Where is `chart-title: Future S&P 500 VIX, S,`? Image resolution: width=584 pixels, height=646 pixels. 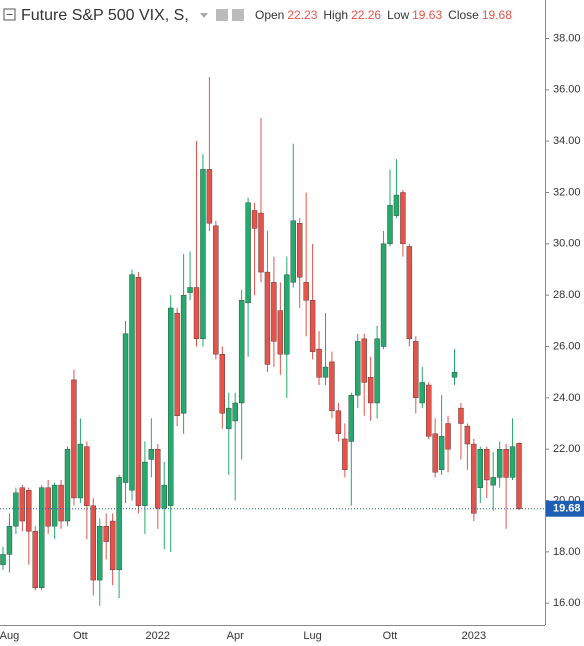
chart-title: Future S&P 500 VIX, S, is located at coordinates (105, 15).